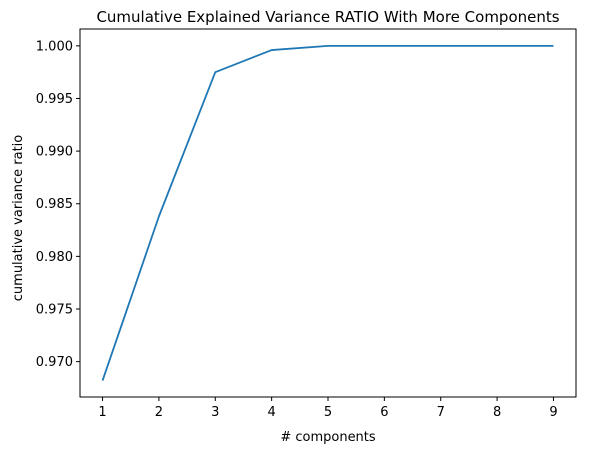 The image size is (594, 453). Describe the element at coordinates (441, 412) in the screenshot. I see `x-tick-label: 7` at that location.